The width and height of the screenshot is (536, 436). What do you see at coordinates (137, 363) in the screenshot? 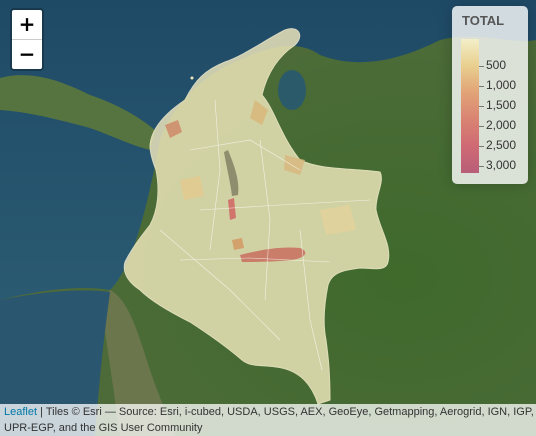
I see `andes-ridge` at bounding box center [137, 363].